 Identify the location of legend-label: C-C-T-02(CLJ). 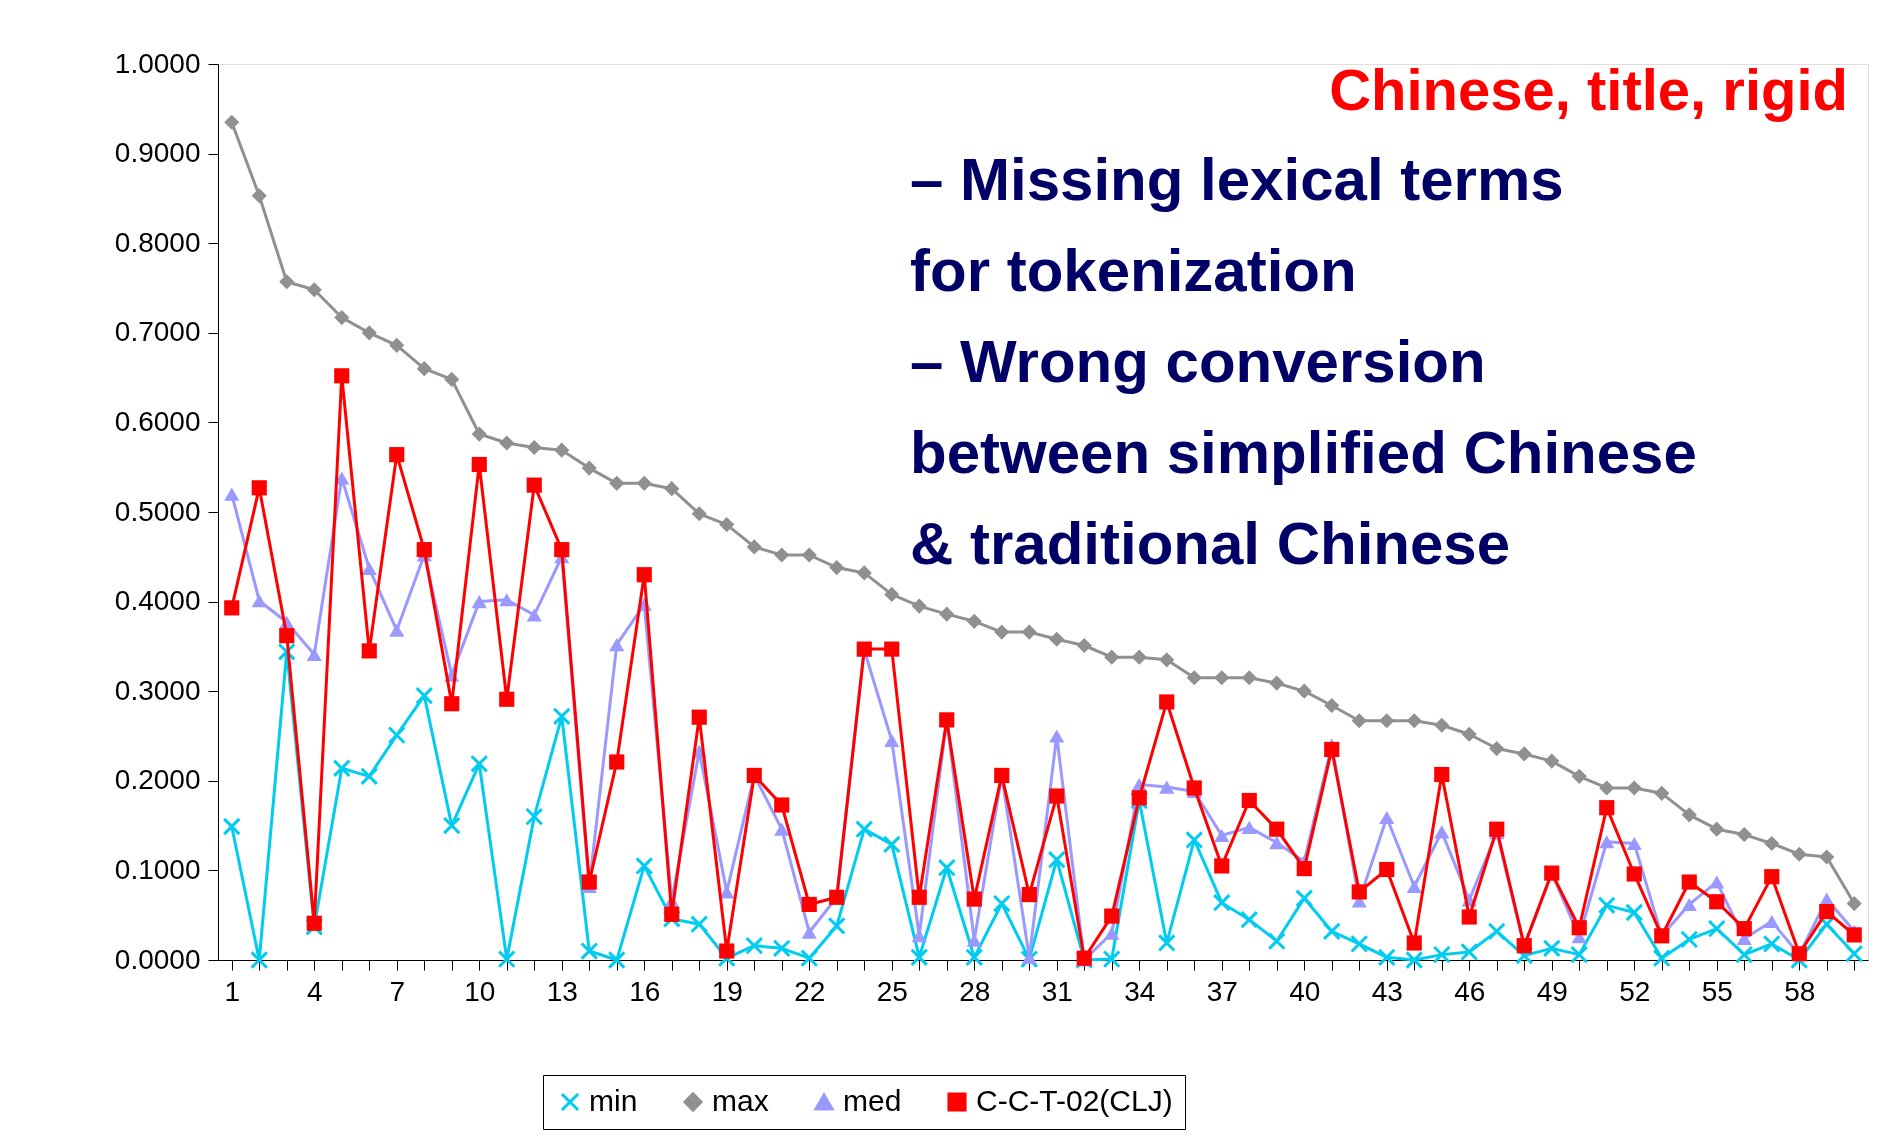
(1074, 1100).